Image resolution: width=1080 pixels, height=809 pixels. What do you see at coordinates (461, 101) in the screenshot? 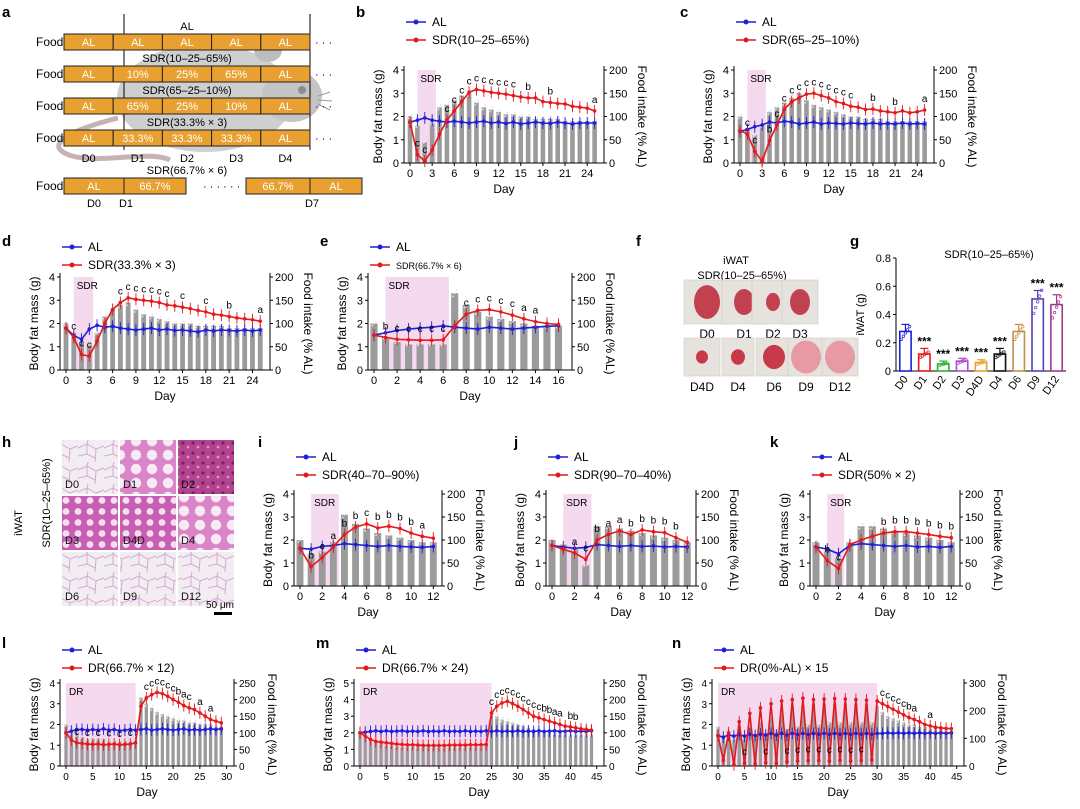
I see `chart-b-point-sdr` at bounding box center [461, 101].